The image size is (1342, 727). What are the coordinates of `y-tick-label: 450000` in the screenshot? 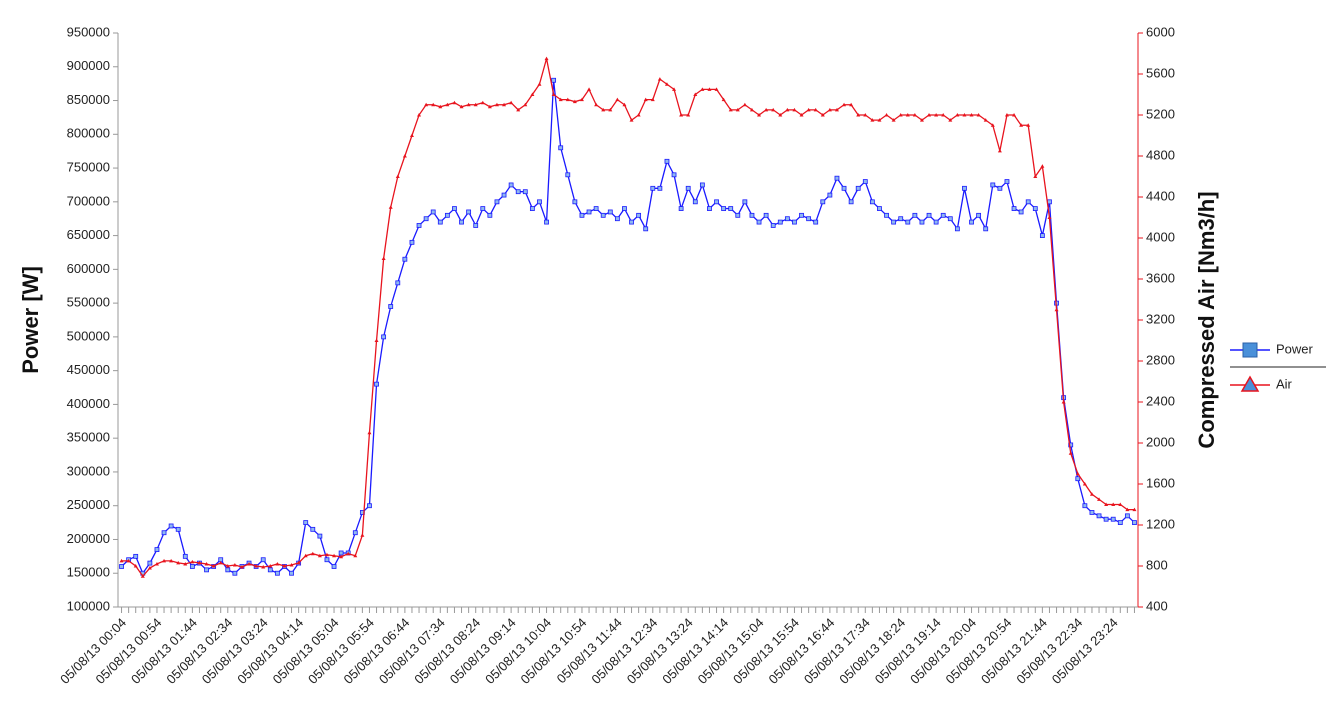 It's located at (88, 369).